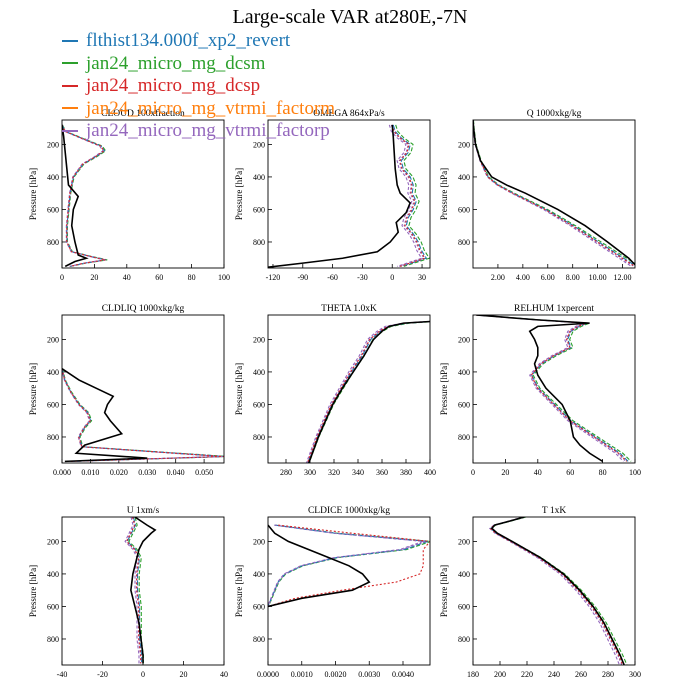 Image resolution: width=700 pixels, height=700 pixels. I want to click on x-tick-label: -120, so click(273, 277).